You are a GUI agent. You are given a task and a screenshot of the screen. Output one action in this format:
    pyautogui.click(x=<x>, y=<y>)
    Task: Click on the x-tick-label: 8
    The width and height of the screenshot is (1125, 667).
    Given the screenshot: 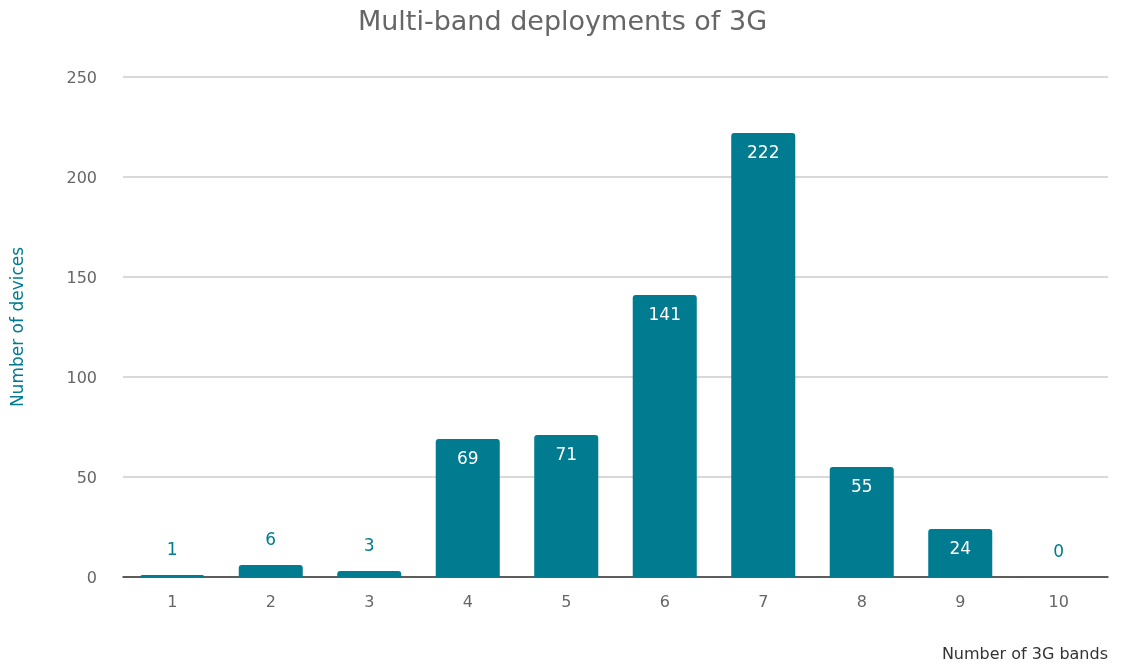 What is the action you would take?
    pyautogui.click(x=861, y=601)
    